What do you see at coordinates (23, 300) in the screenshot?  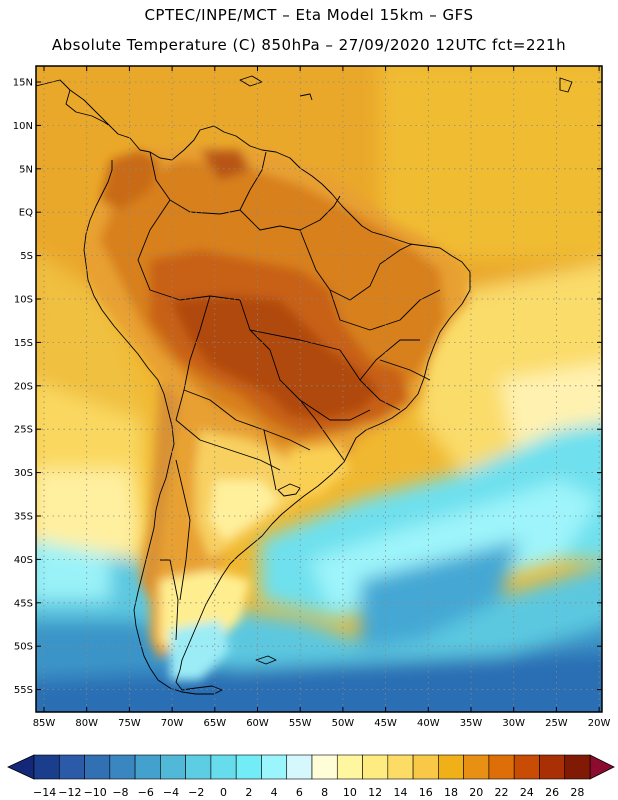 I see `lat-label: 10S` at bounding box center [23, 300].